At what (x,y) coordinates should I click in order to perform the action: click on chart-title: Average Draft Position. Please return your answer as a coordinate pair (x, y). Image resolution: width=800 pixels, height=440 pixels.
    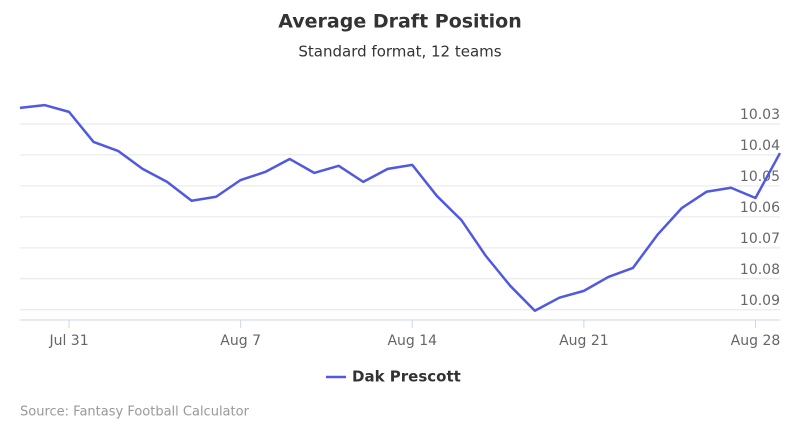
    Looking at the image, I should click on (400, 22).